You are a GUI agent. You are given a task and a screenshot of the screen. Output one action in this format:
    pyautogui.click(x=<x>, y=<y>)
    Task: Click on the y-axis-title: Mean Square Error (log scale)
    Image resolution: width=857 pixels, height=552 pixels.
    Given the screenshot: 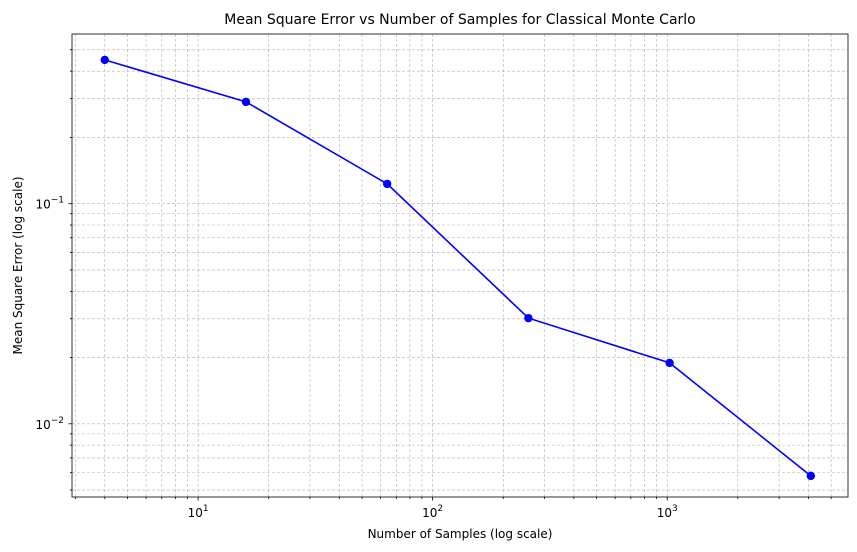 What is the action you would take?
    pyautogui.click(x=18, y=265)
    